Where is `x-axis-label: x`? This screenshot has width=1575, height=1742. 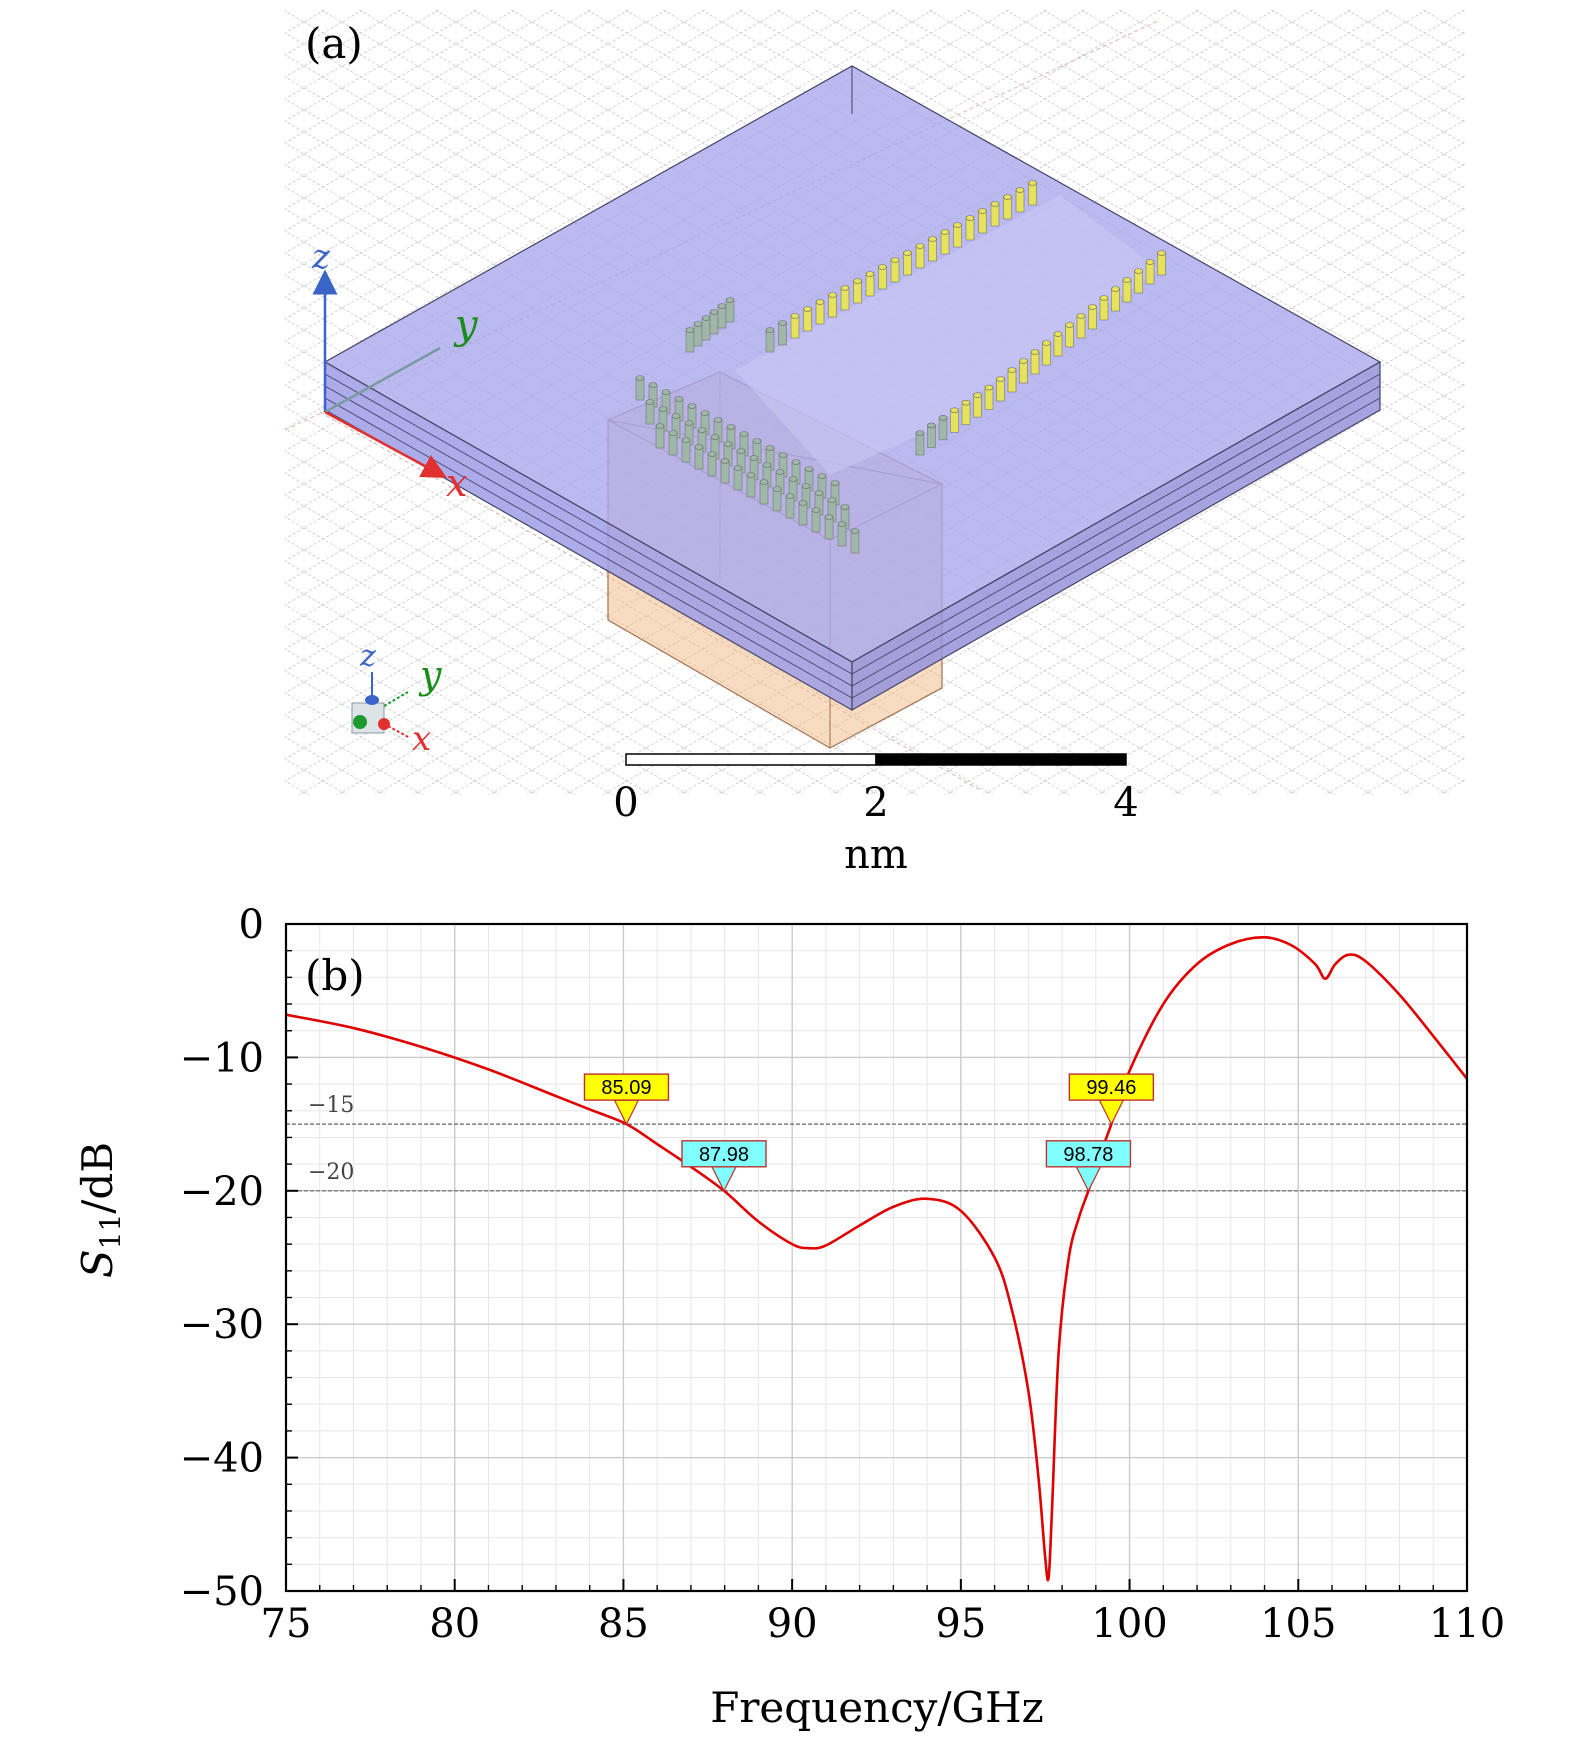
x-axis-label: x is located at coordinates (456, 483).